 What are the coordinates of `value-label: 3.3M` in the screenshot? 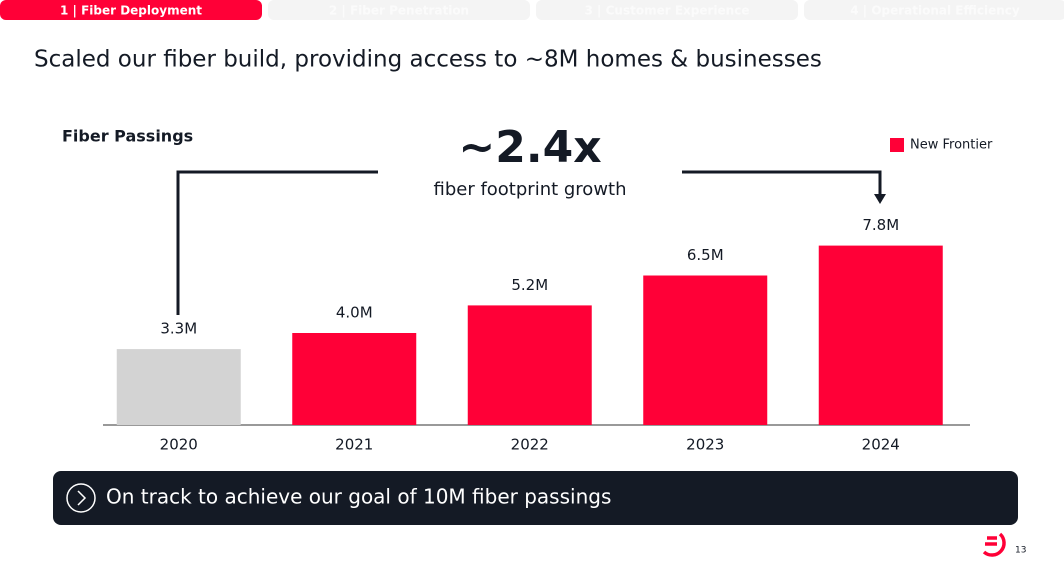 It's located at (178, 329).